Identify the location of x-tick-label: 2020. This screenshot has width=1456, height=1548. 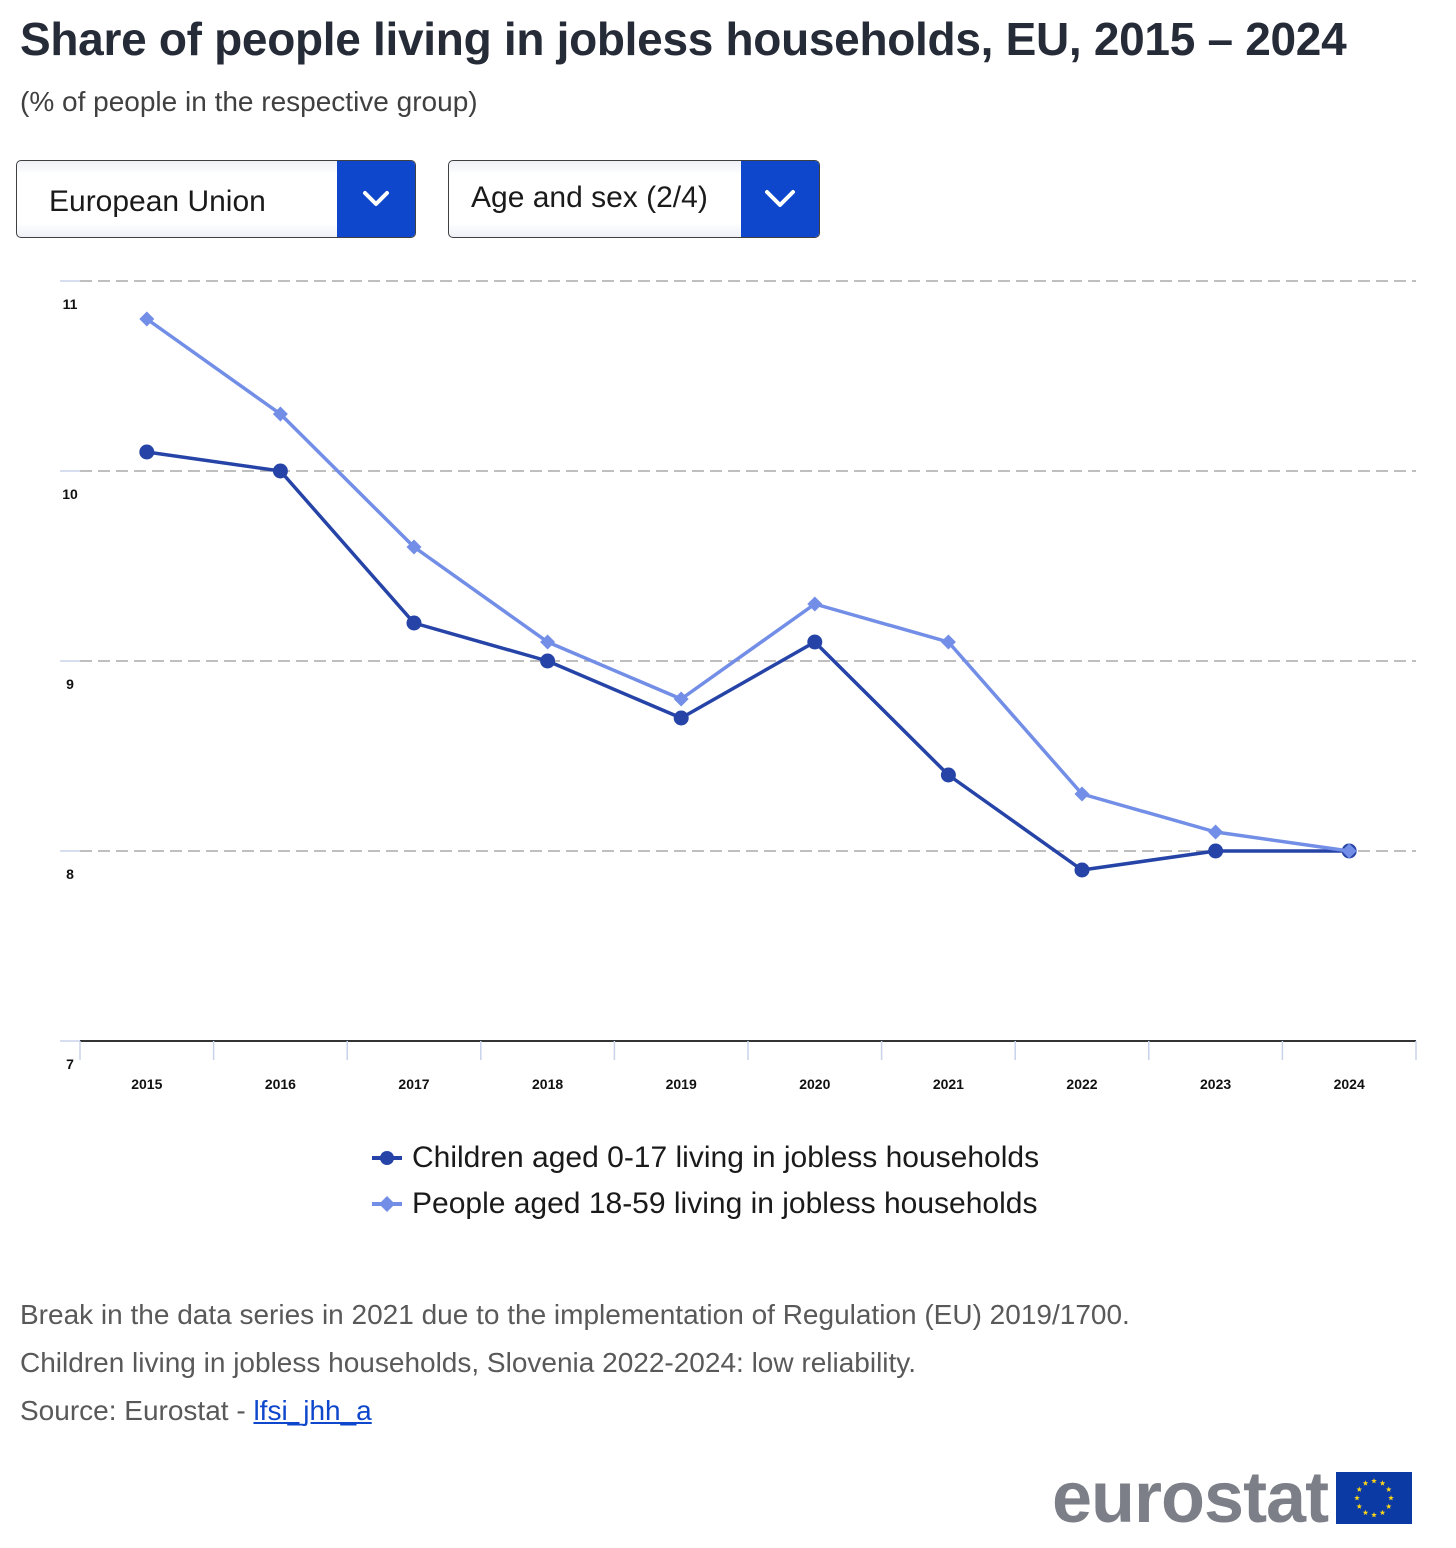
(814, 1084).